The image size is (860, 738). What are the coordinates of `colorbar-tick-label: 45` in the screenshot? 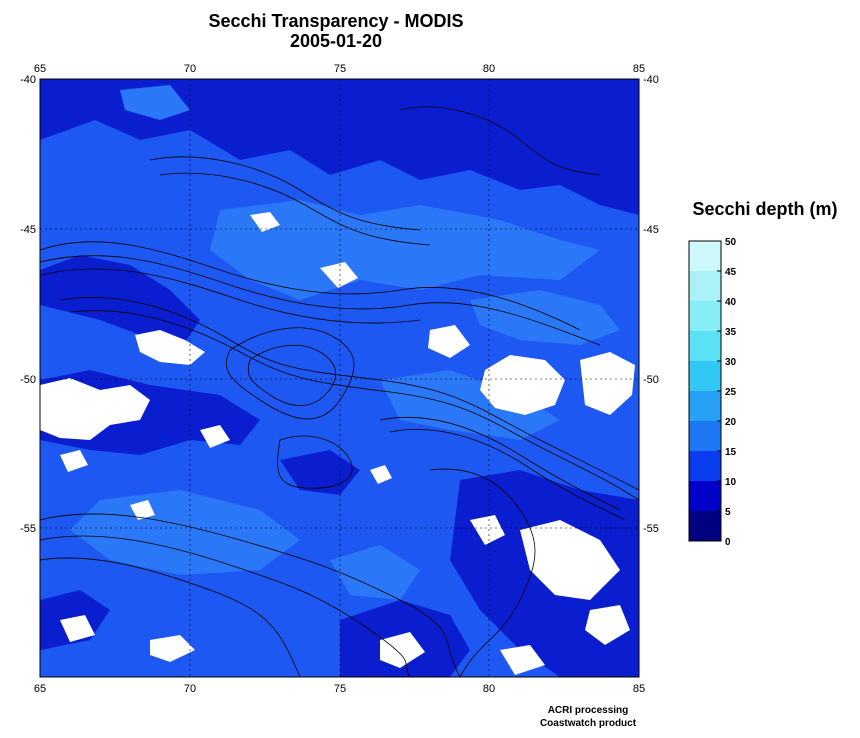 It's located at (731, 272).